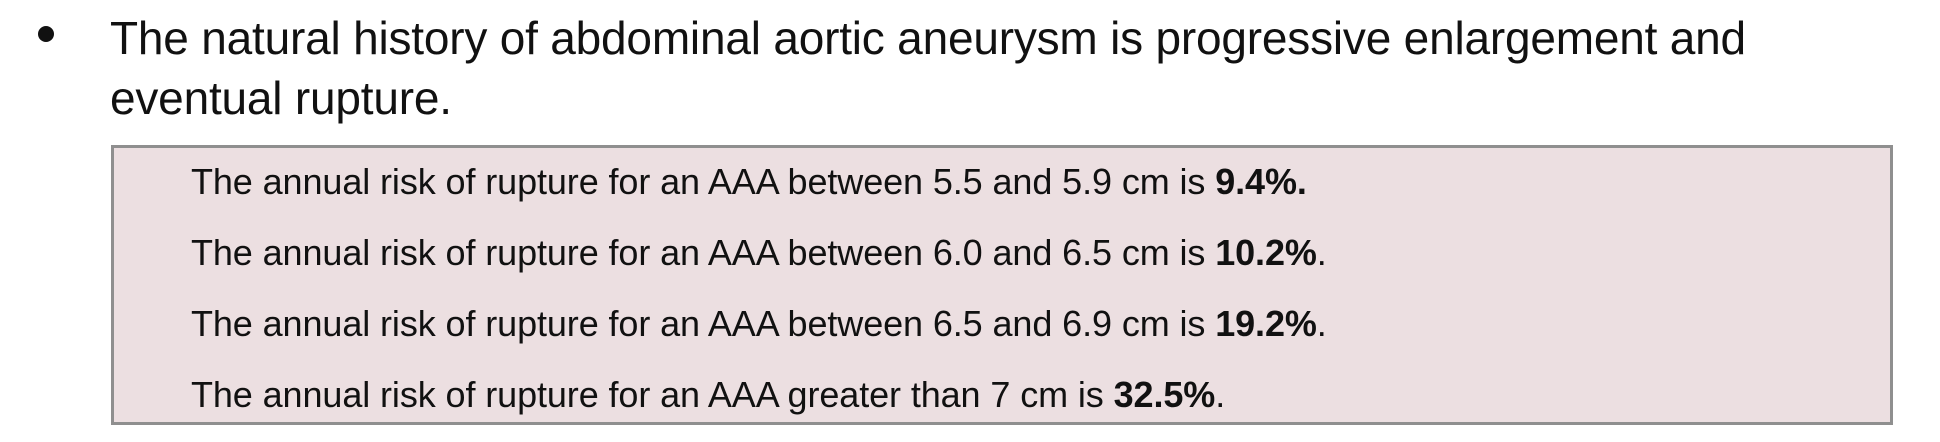 The height and width of the screenshot is (442, 1940). What do you see at coordinates (1261, 181) in the screenshot?
I see `risk-value: 9.4%.` at bounding box center [1261, 181].